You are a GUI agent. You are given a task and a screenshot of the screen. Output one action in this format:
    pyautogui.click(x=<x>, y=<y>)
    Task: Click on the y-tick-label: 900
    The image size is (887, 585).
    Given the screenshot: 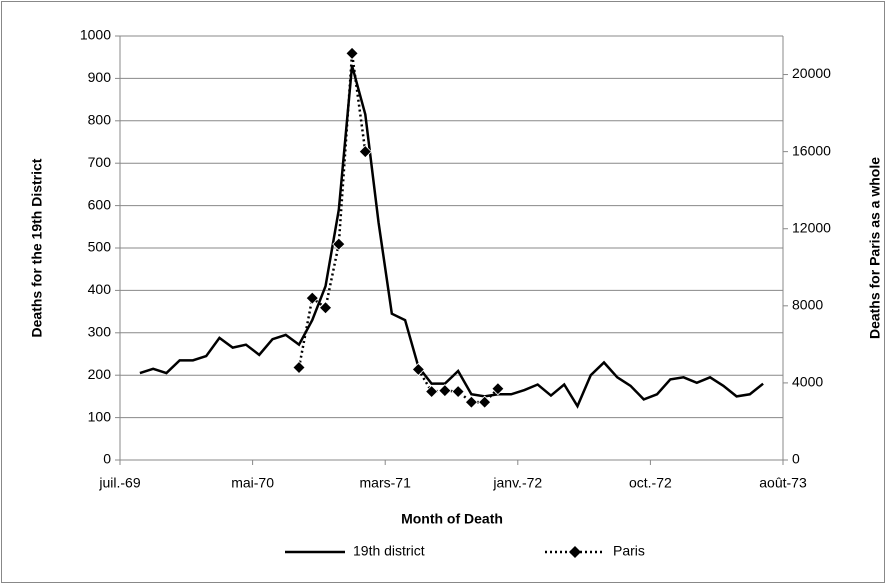 What is the action you would take?
    pyautogui.click(x=100, y=77)
    